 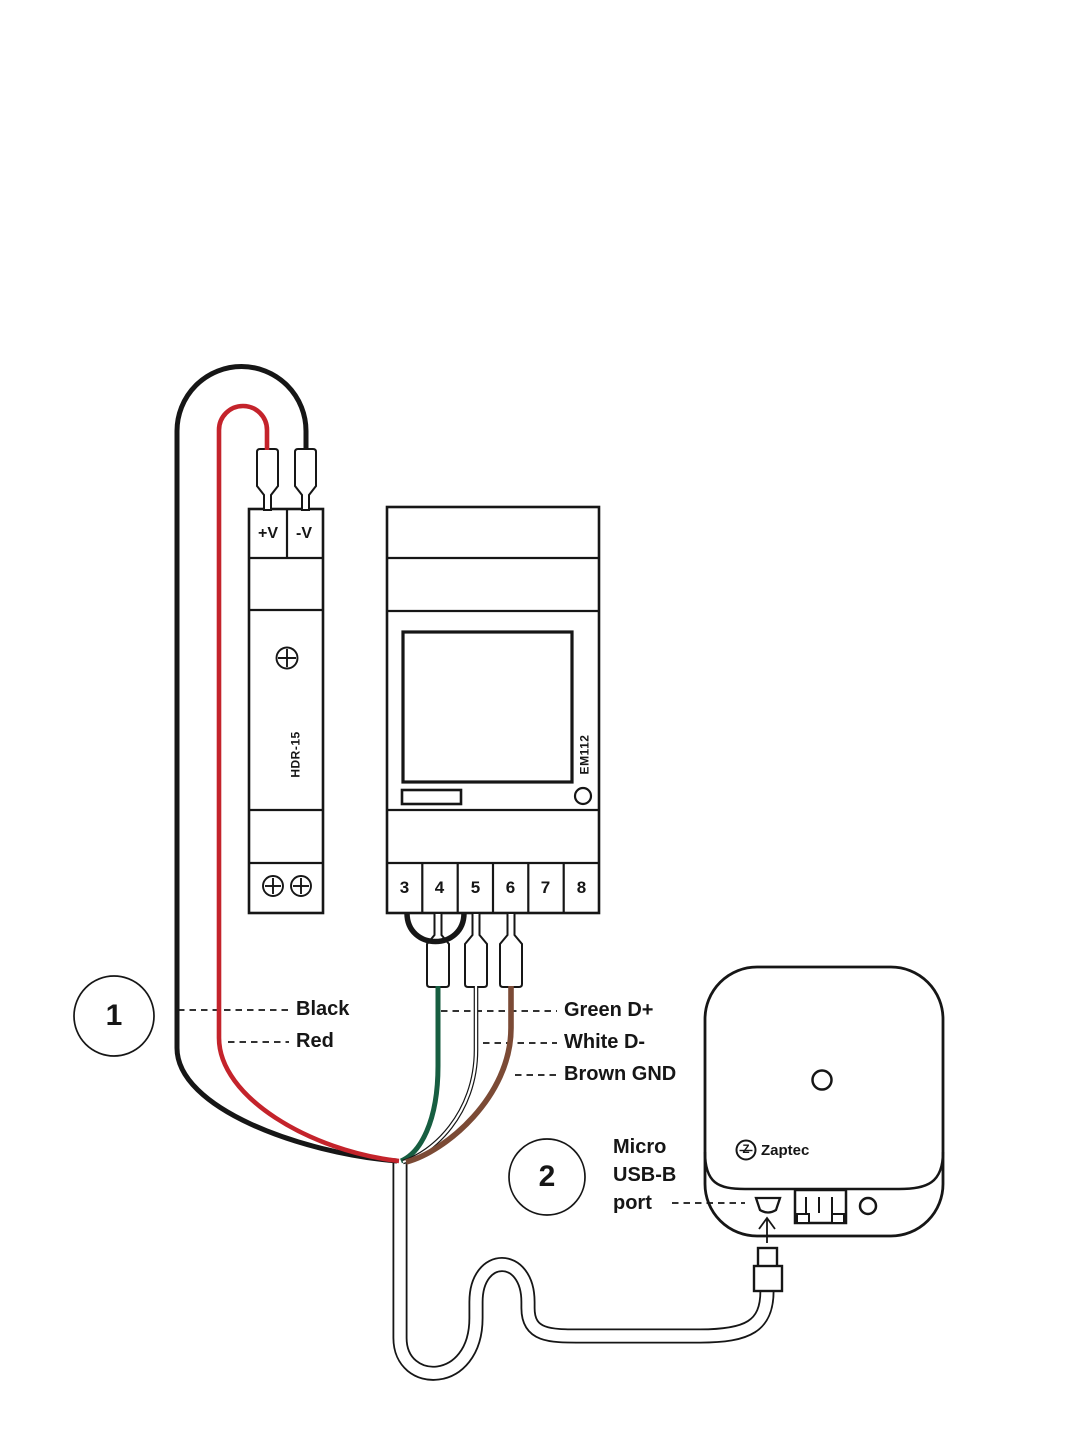 What do you see at coordinates (545, 887) in the screenshot?
I see `meter-terminal-7: 7` at bounding box center [545, 887].